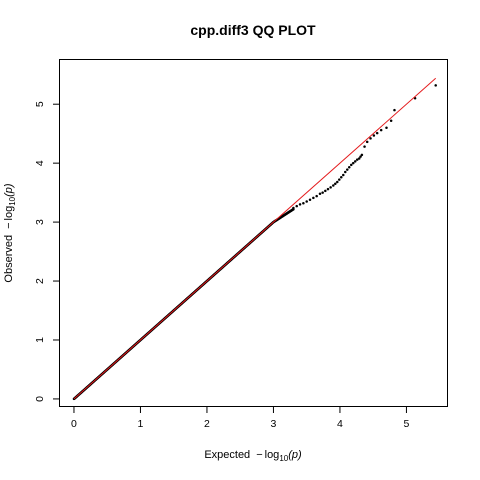 The width and height of the screenshot is (480, 480). I want to click on x-axis: 0 1 2 3 4 5, so click(240, 418).